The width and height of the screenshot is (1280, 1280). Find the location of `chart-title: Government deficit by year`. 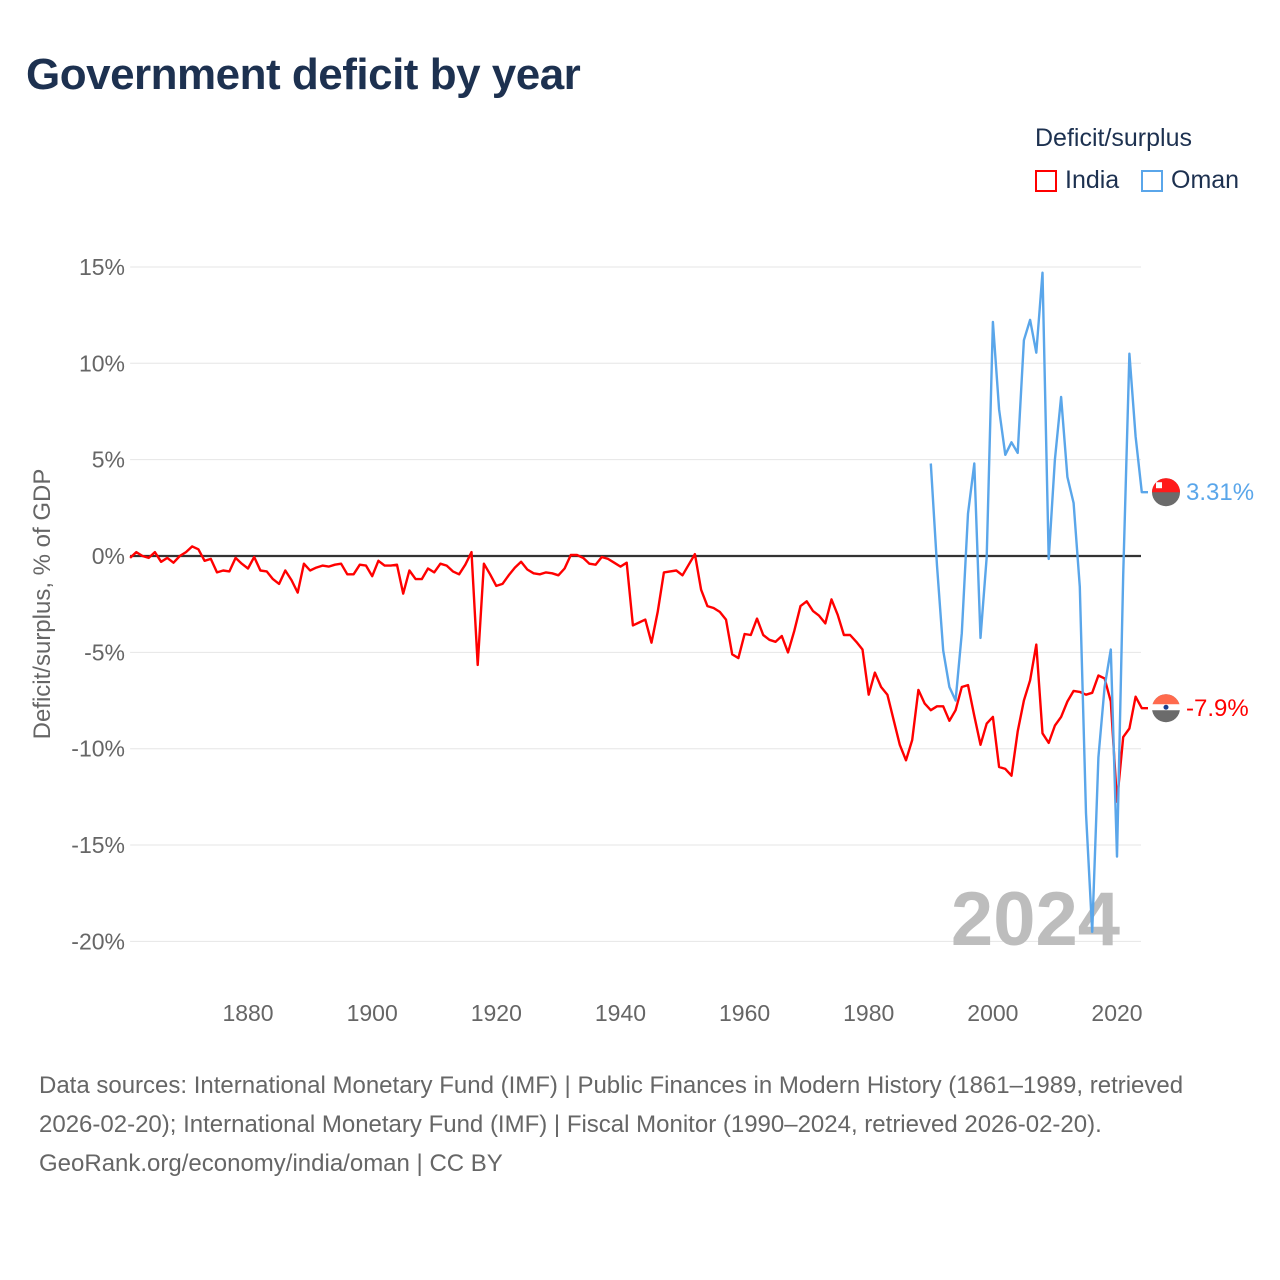

chart-title: Government deficit by year is located at coordinates (303, 74).